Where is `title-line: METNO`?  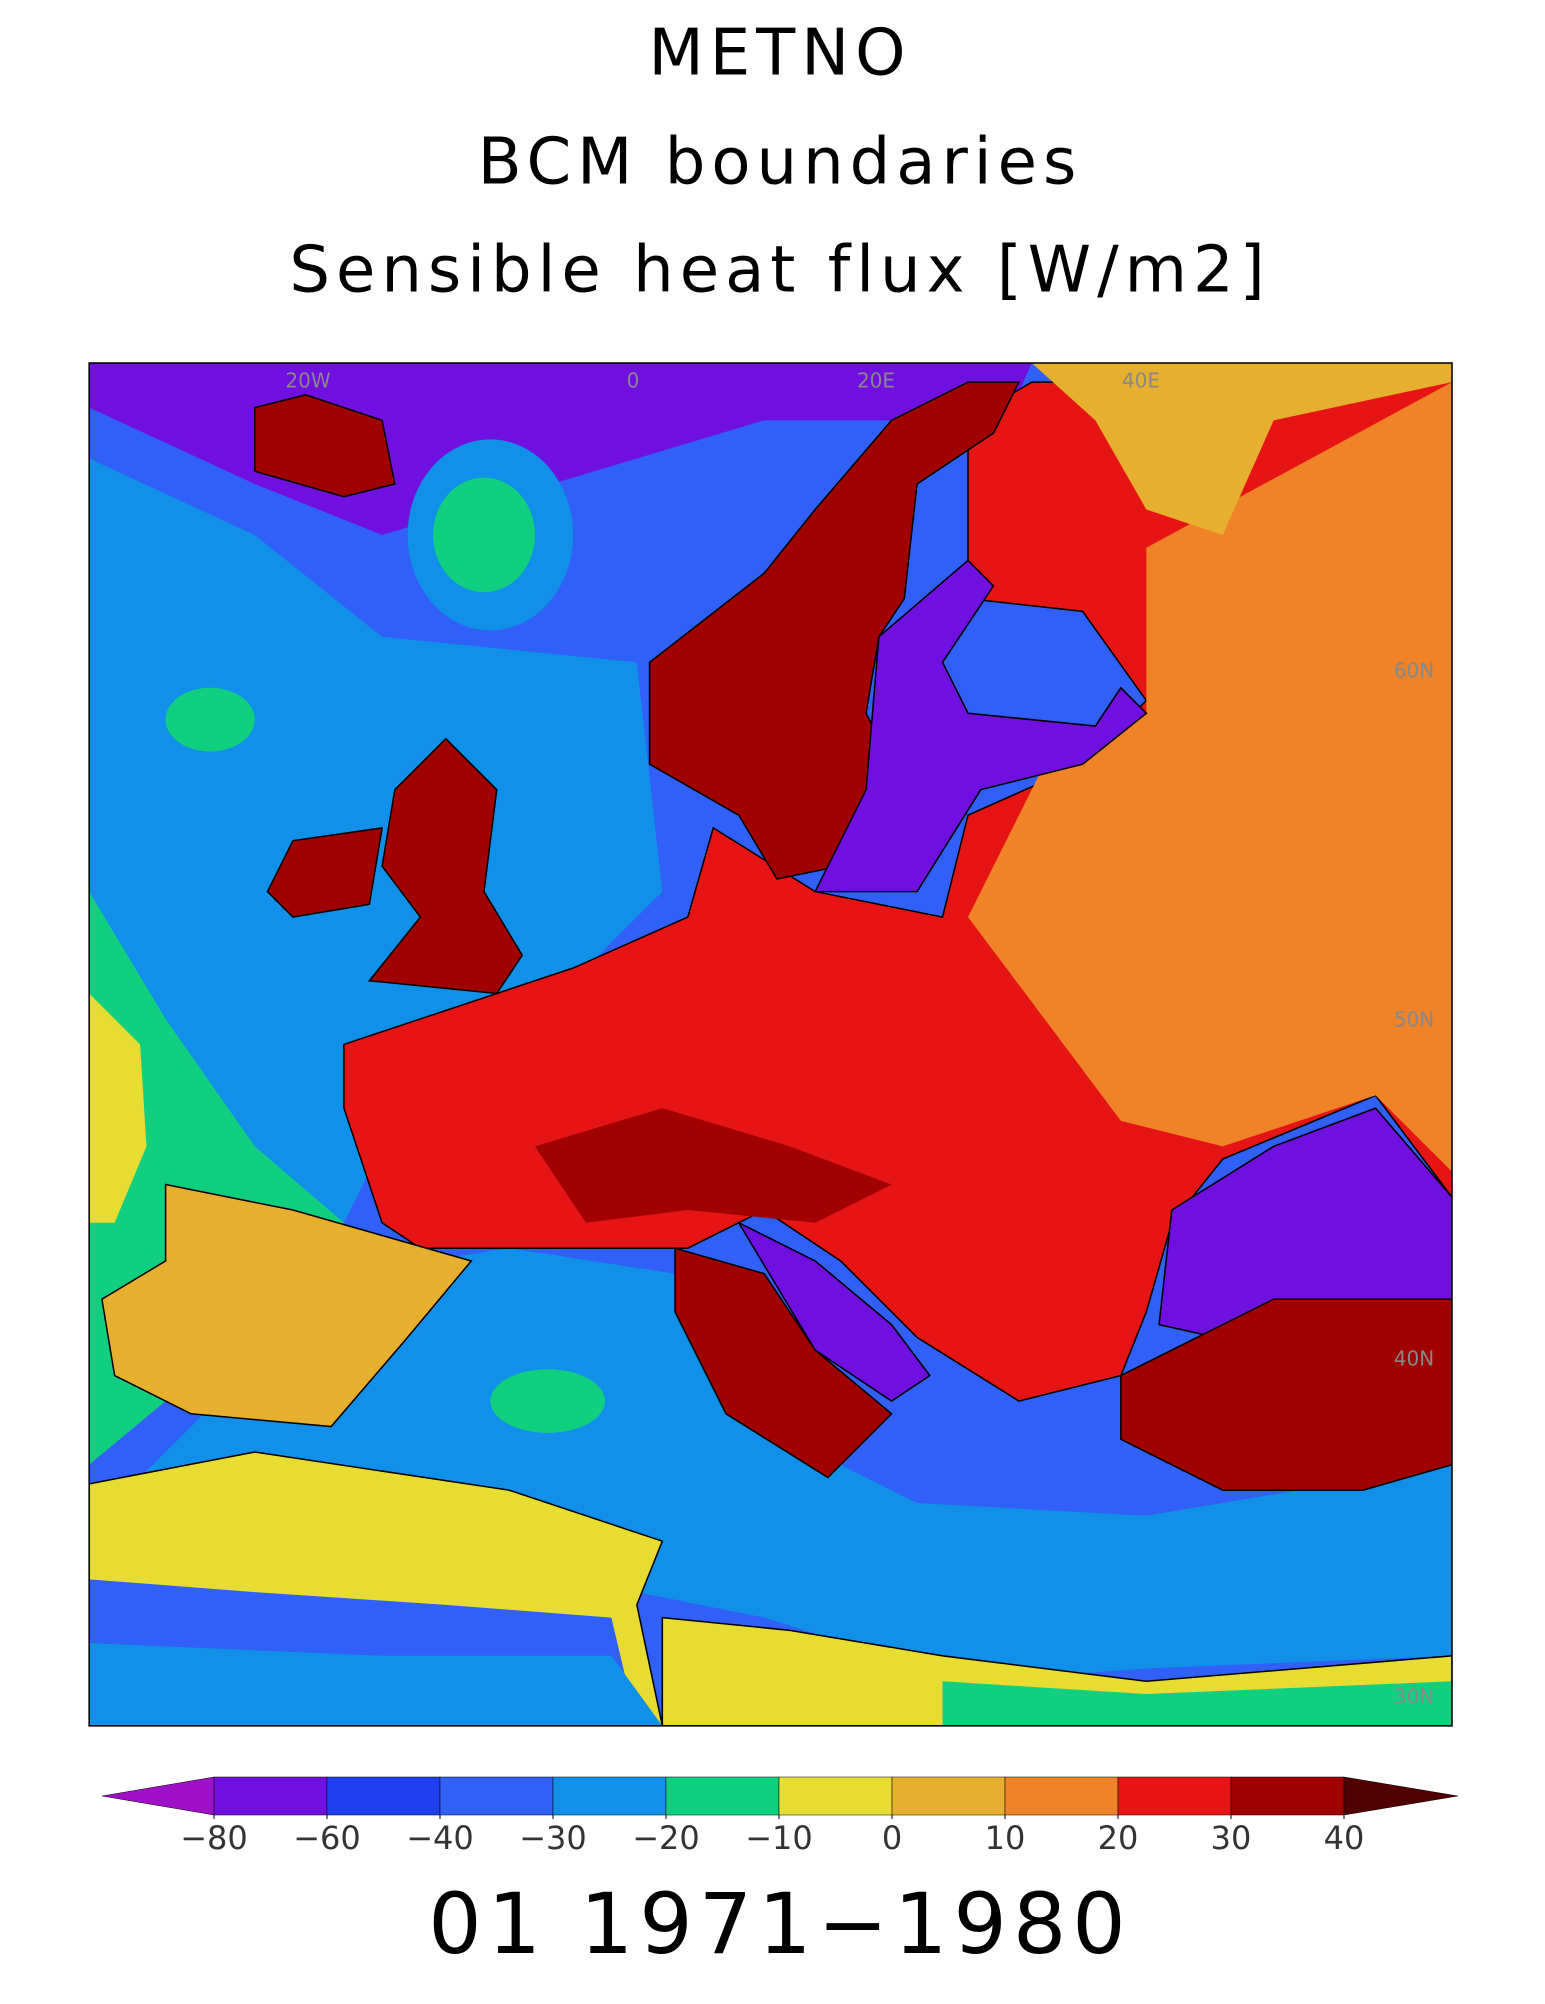 title-line: METNO is located at coordinates (780, 54).